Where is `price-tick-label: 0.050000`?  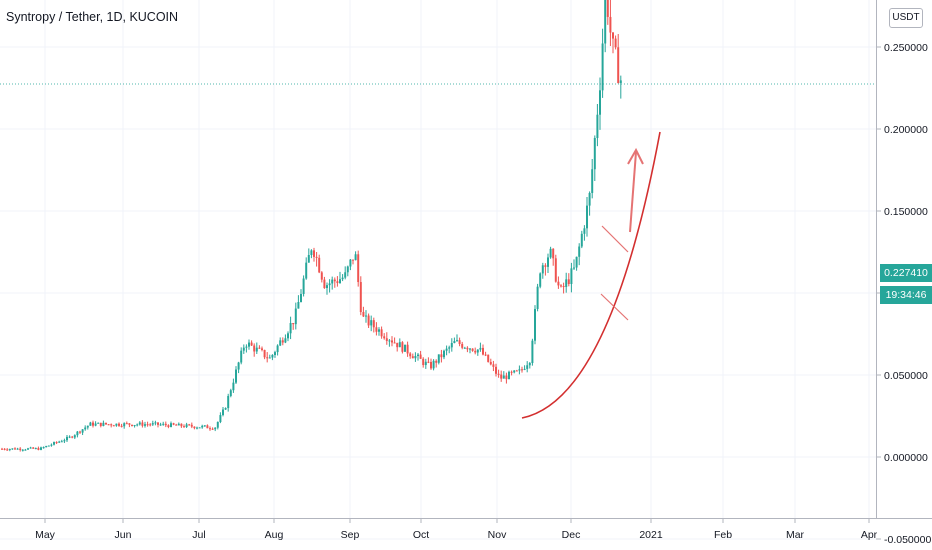
price-tick-label: 0.050000 is located at coordinates (906, 376).